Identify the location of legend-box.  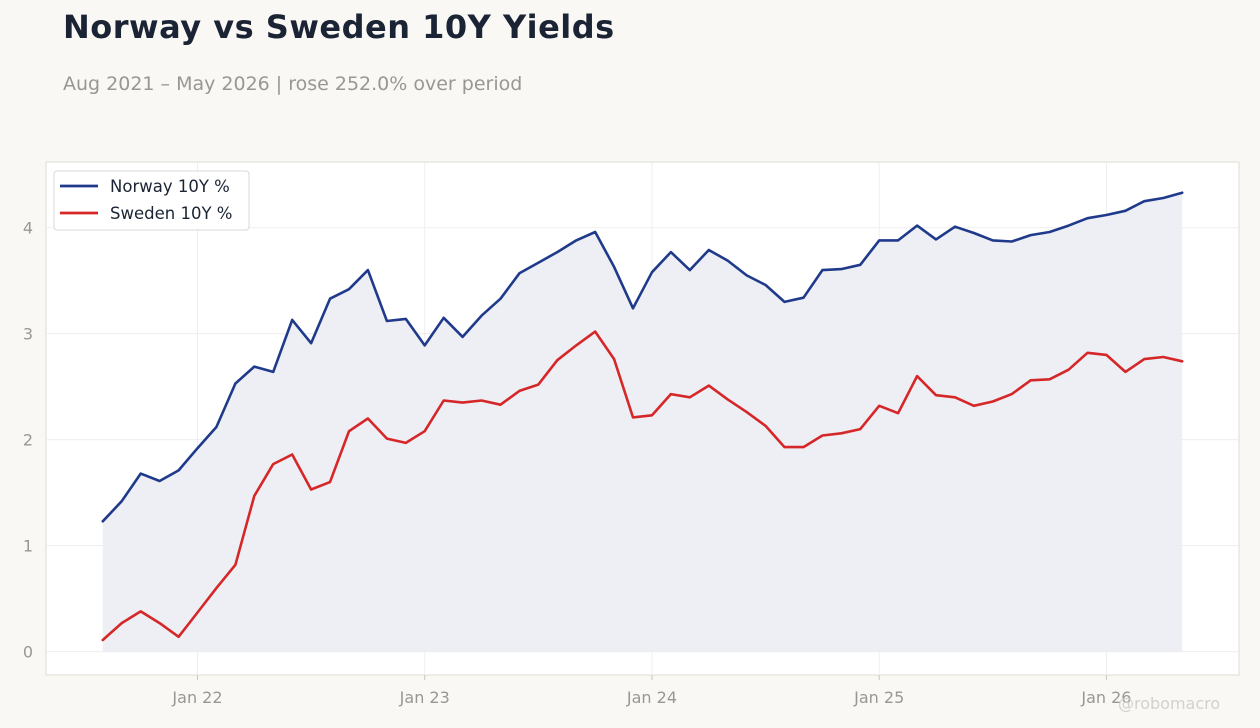
(151, 200).